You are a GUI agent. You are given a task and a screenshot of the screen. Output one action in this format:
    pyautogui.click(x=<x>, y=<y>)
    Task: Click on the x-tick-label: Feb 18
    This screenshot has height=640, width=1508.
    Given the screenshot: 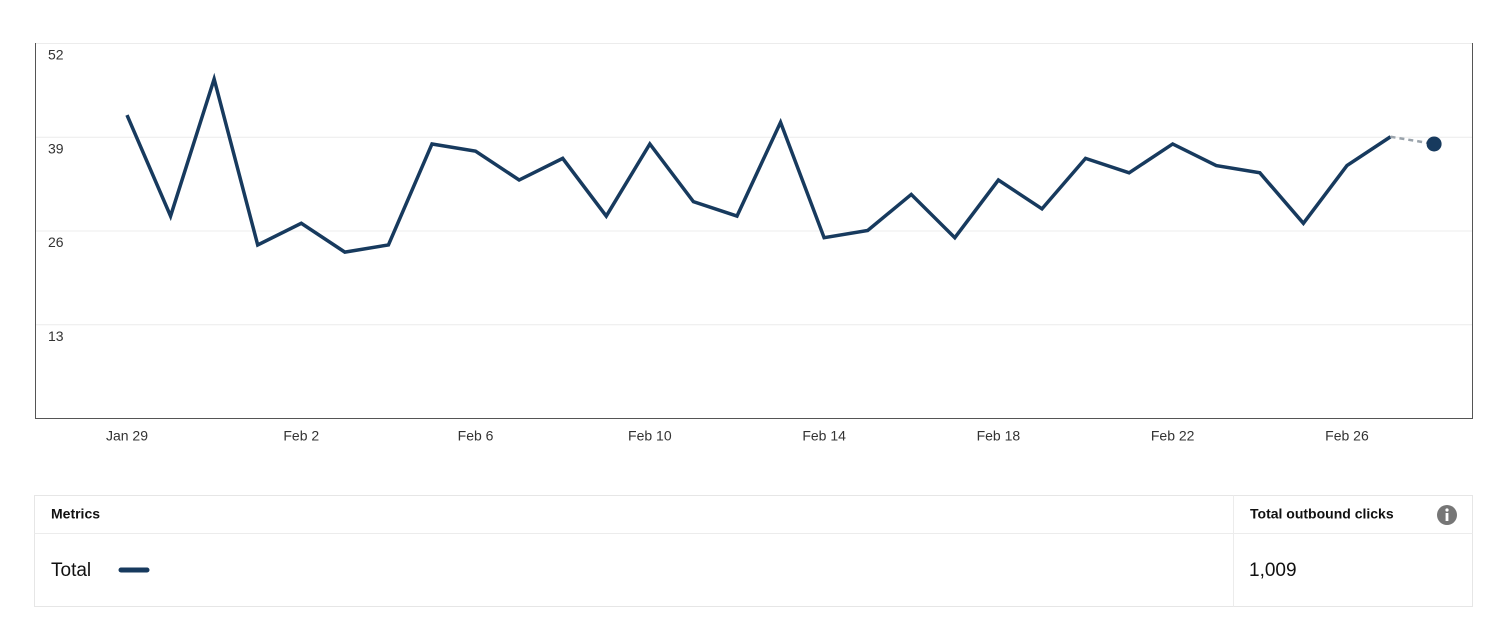 What is the action you would take?
    pyautogui.click(x=999, y=436)
    